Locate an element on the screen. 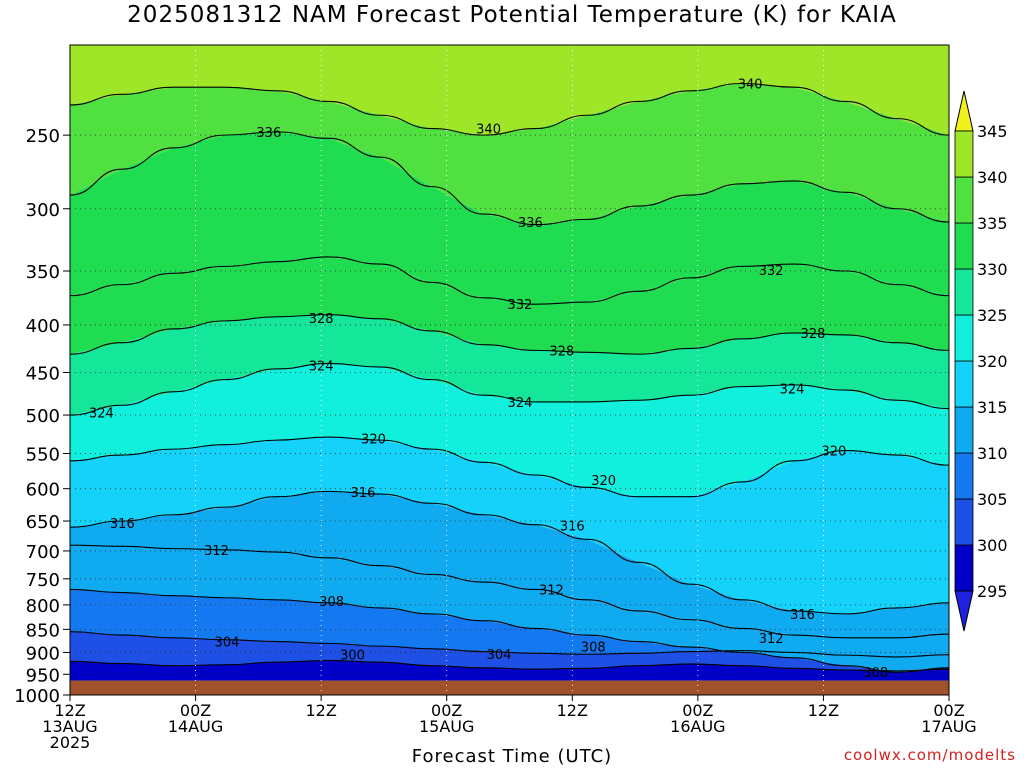 The width and height of the screenshot is (1024, 768). contour-label-324-0: 324 is located at coordinates (101, 414).